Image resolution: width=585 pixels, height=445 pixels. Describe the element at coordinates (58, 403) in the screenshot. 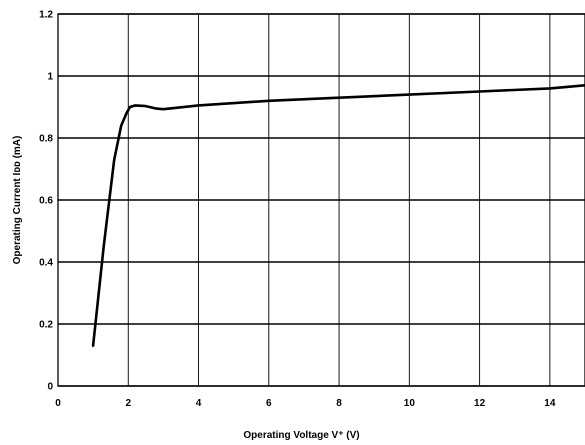

I see `x-tick-label: 0` at that location.